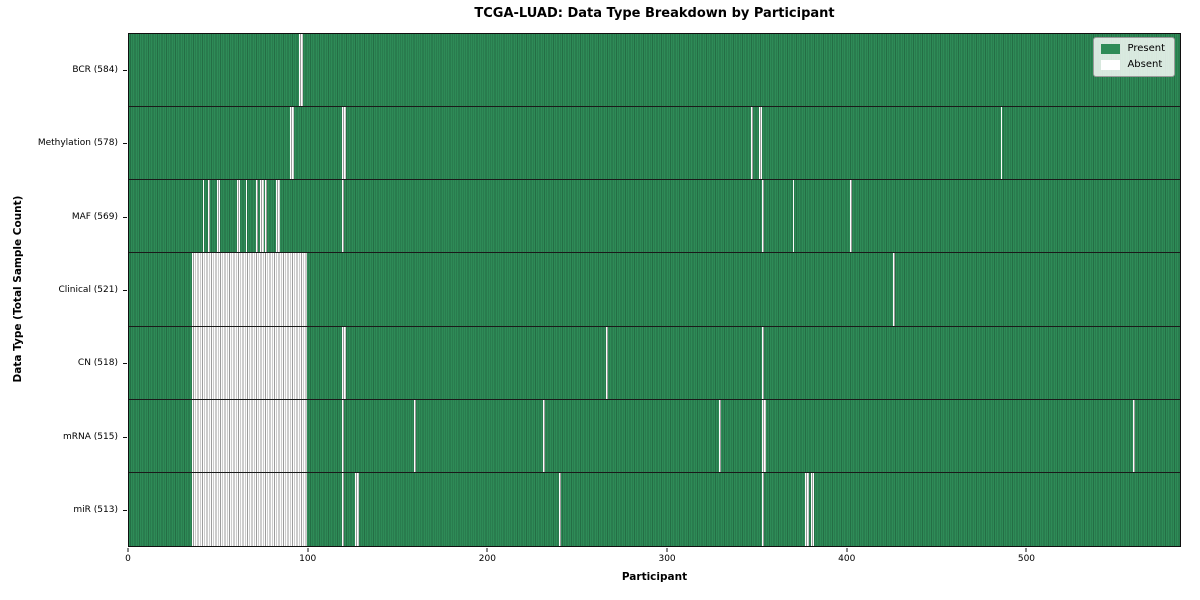  Describe the element at coordinates (90, 436) in the screenshot. I see `y-tick-label: mRNA (515)` at that location.